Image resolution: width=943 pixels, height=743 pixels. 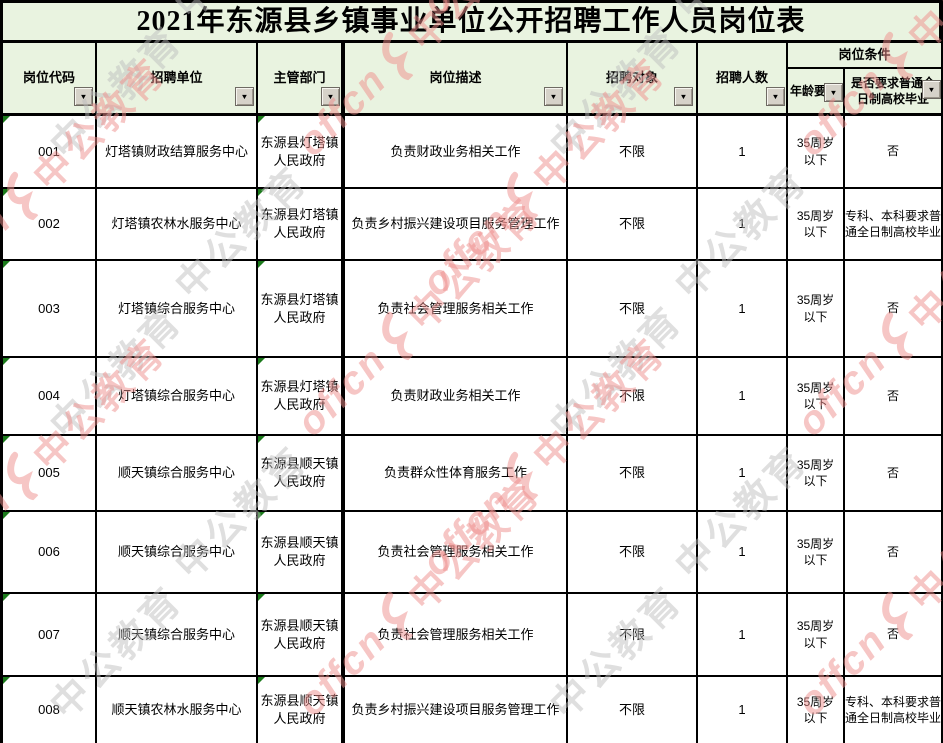 What do you see at coordinates (300, 710) in the screenshot?
I see `cell-dept-008: 东源县顺天镇人民政府` at bounding box center [300, 710].